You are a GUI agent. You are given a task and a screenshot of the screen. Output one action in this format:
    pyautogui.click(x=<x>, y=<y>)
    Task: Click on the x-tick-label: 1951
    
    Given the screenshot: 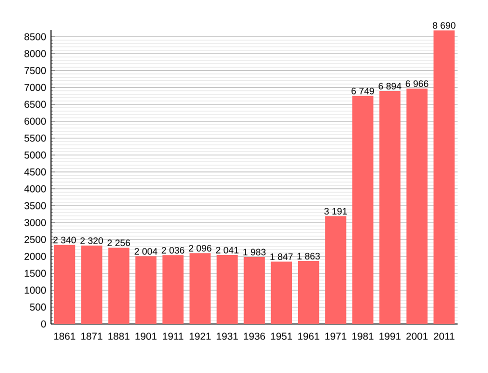 What is the action you would take?
    pyautogui.click(x=281, y=336)
    